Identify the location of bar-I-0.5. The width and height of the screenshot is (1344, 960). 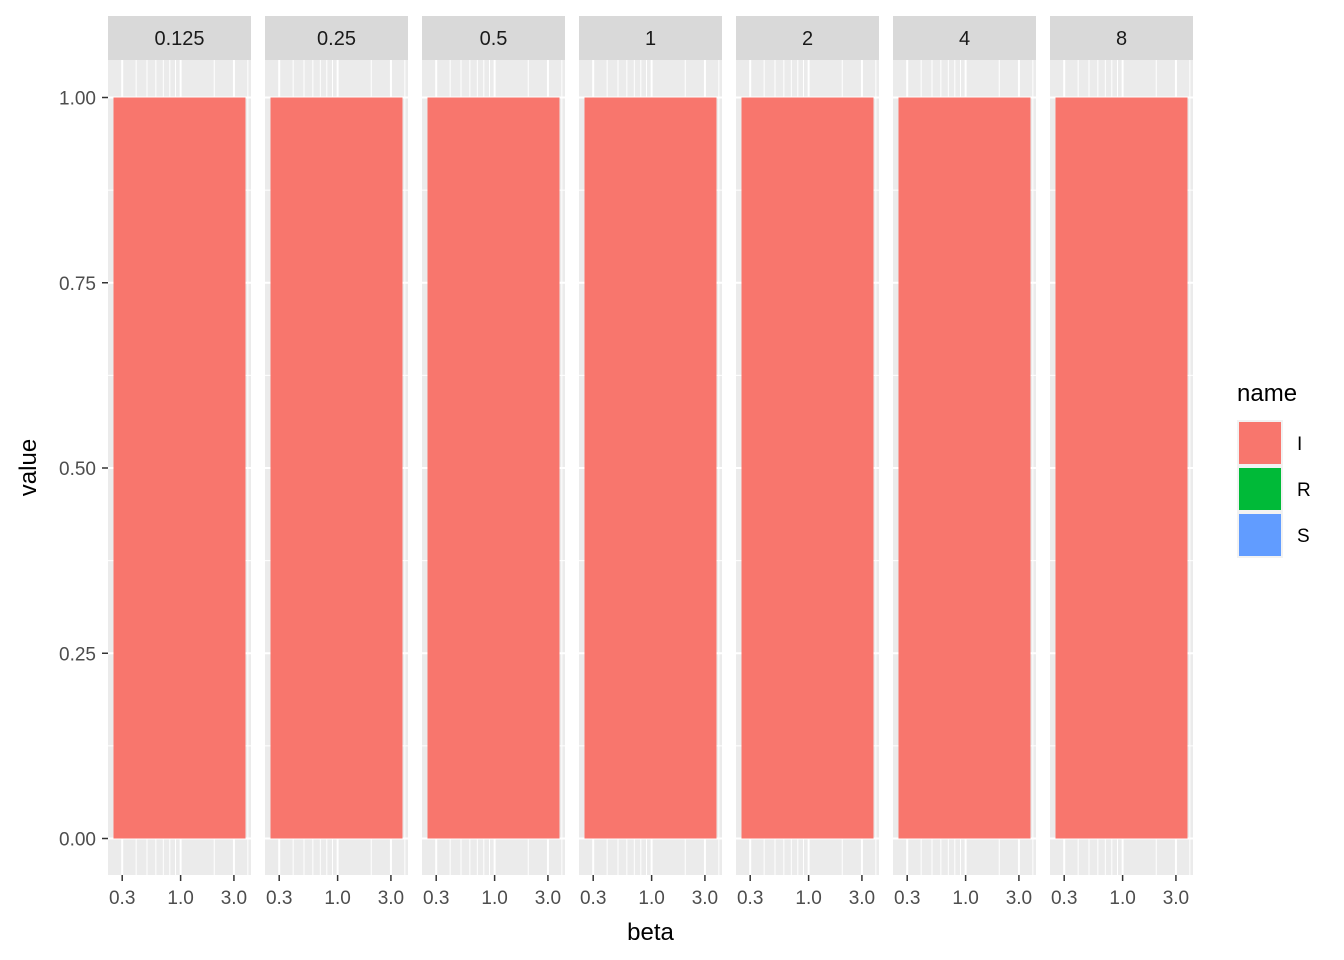
(493, 468).